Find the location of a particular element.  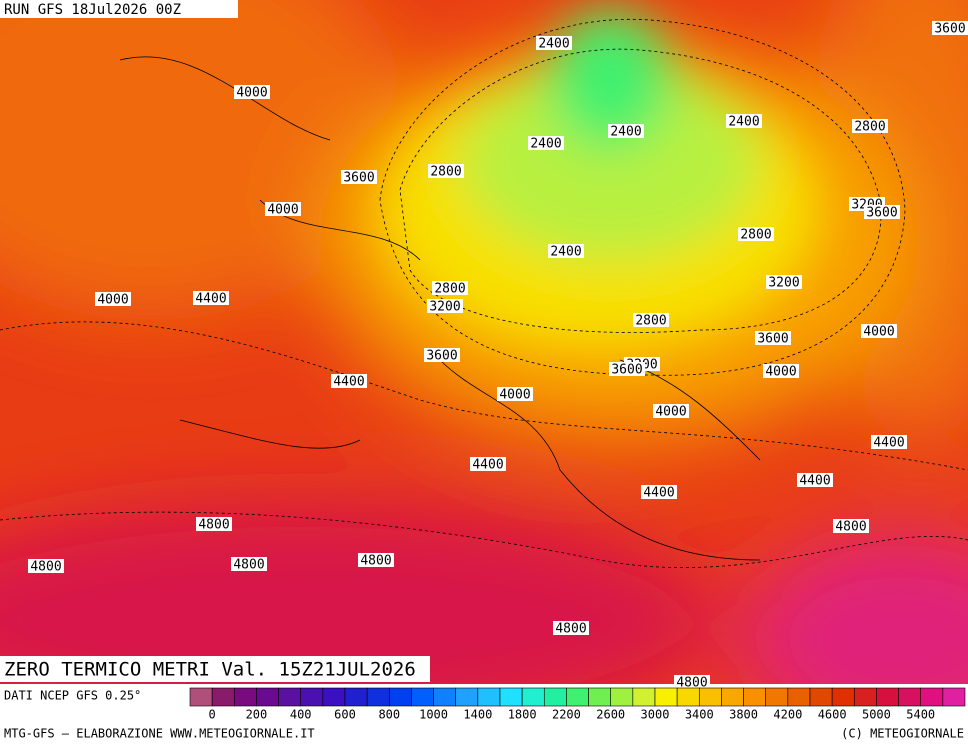

title-box is located at coordinates (215, 669).